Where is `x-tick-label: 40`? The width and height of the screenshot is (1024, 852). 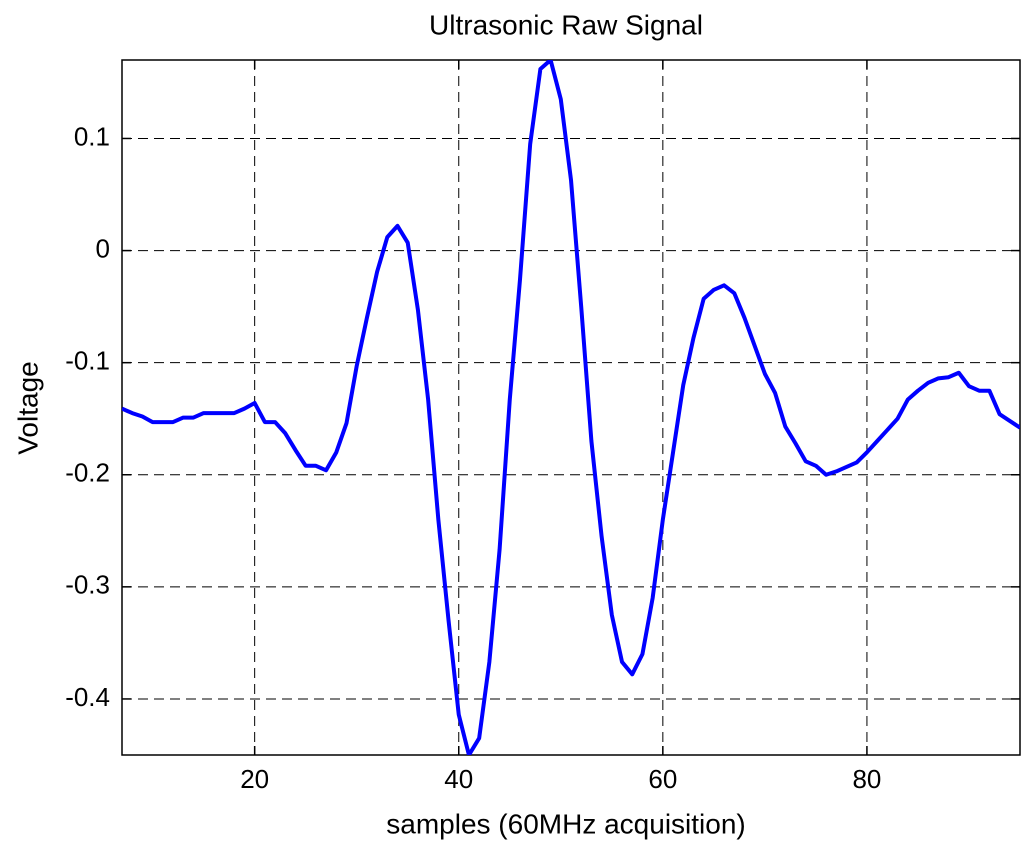
x-tick-label: 40 is located at coordinates (458, 779).